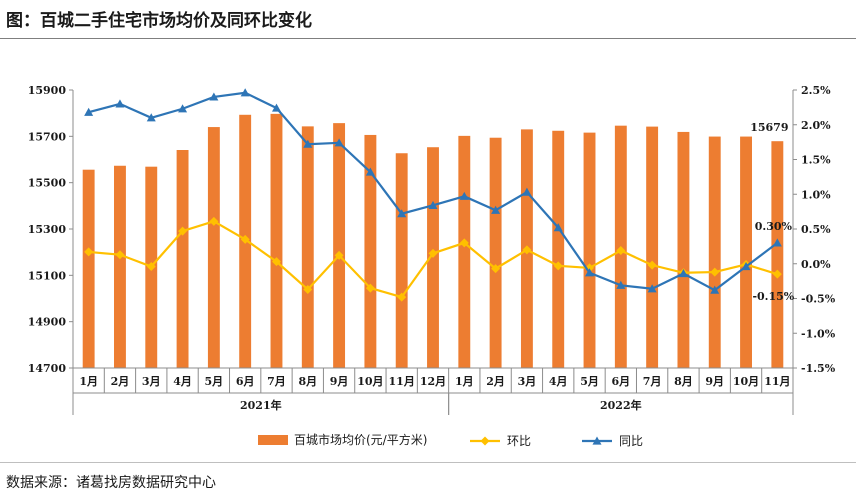 This screenshot has height=501, width=856. I want to click on y-left-tick-label: 15900, so click(47, 90).